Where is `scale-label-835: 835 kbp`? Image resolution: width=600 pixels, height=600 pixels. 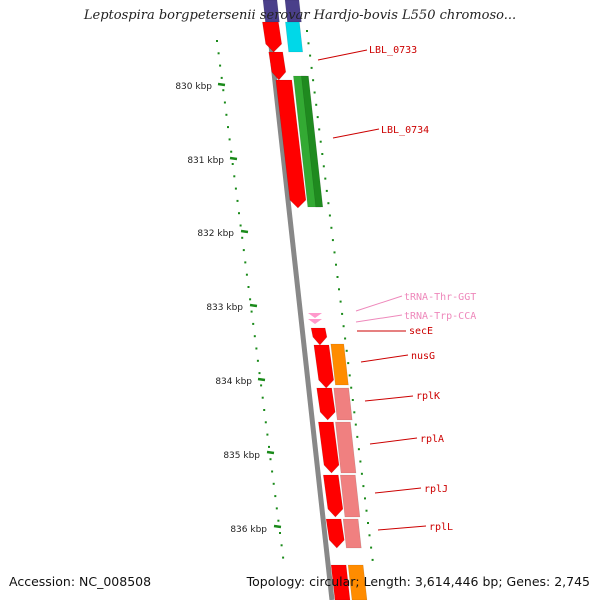
scale-label-835: 835 kbp is located at coordinates (241, 456).